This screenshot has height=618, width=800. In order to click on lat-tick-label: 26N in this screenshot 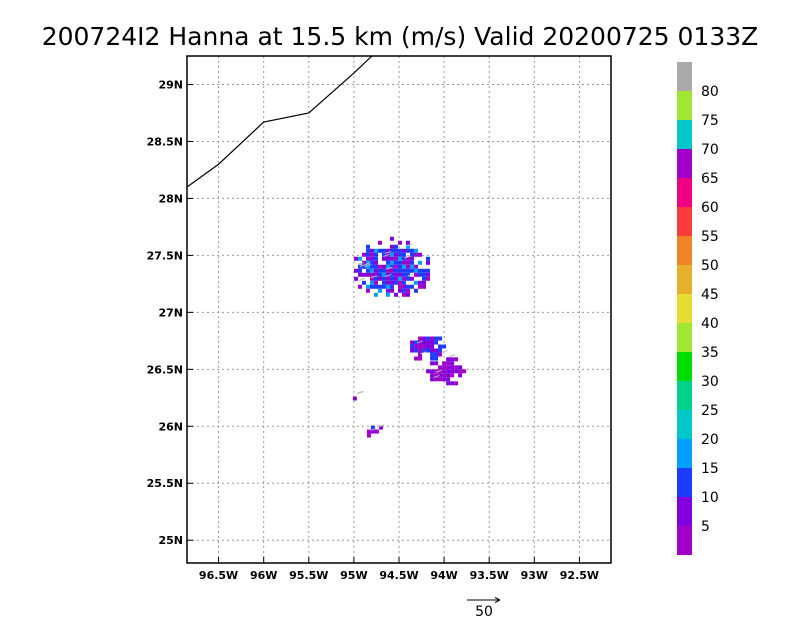, I will do `click(170, 426)`.